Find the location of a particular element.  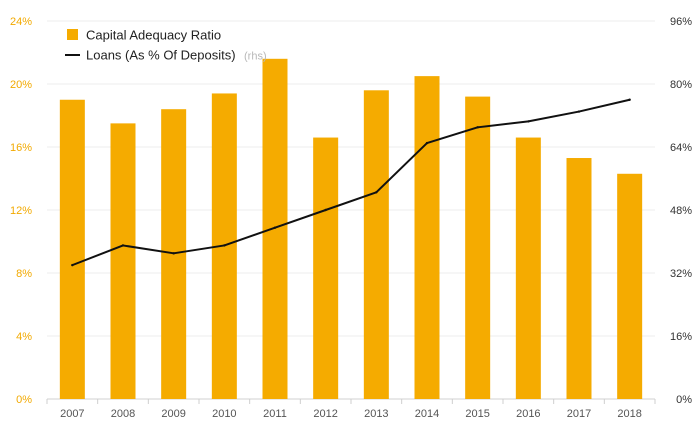

legend-label-bar: Capital Adequacy Ratio is located at coordinates (153, 35).